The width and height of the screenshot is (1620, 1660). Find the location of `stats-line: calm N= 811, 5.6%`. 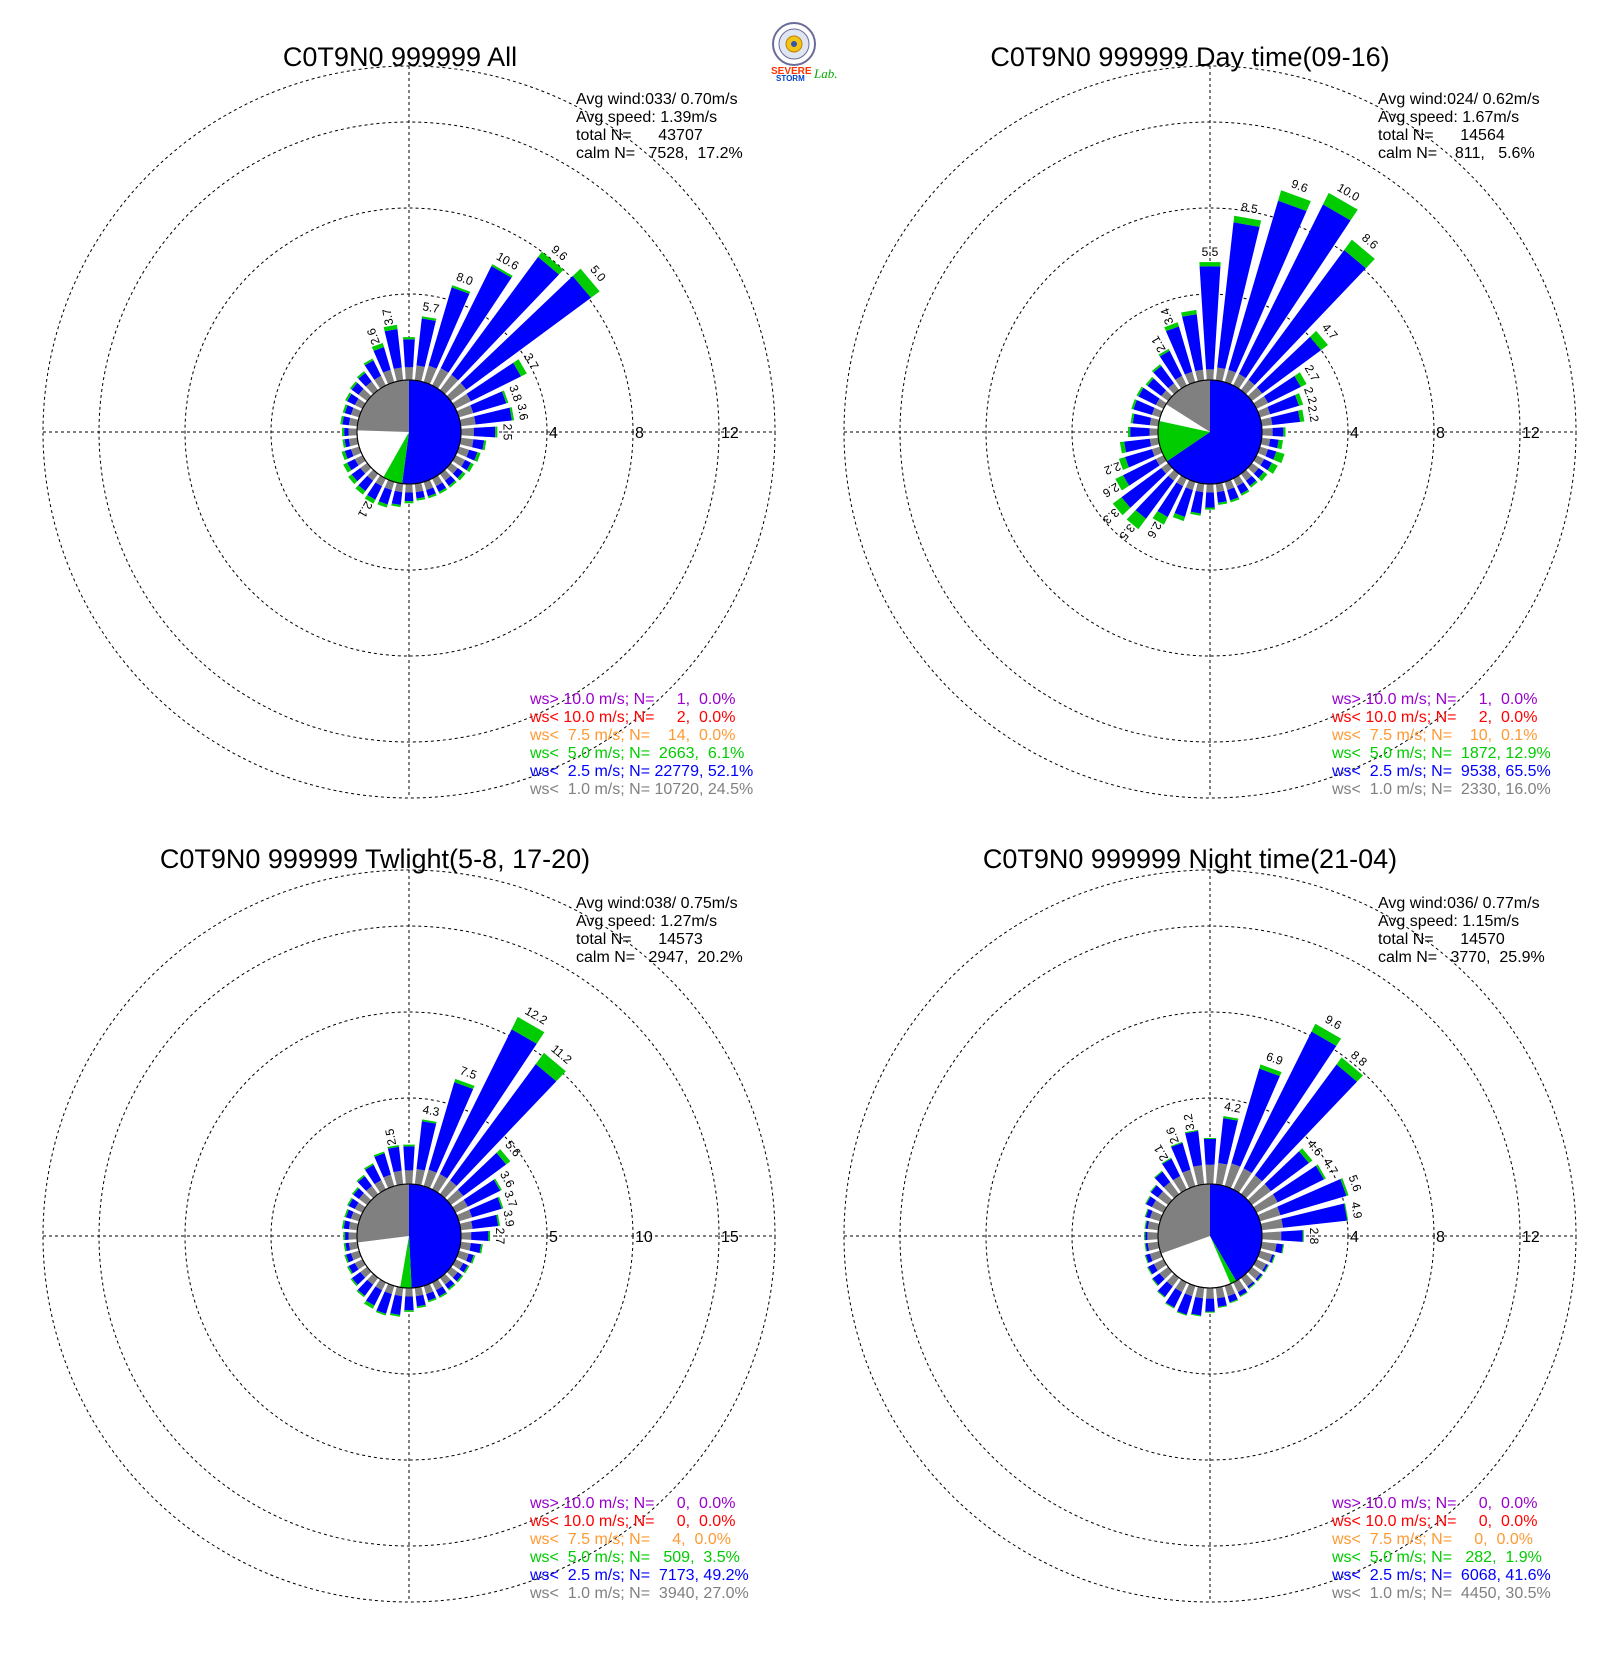

stats-line: calm N= 811, 5.6% is located at coordinates (1456, 153).